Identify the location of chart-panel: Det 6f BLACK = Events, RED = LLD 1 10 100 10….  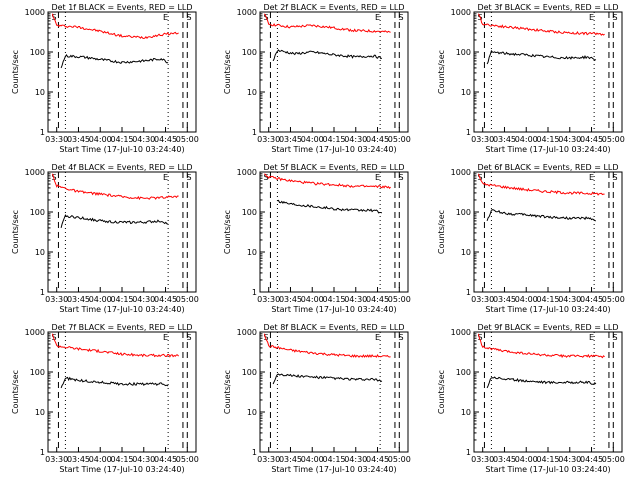
(531, 238).